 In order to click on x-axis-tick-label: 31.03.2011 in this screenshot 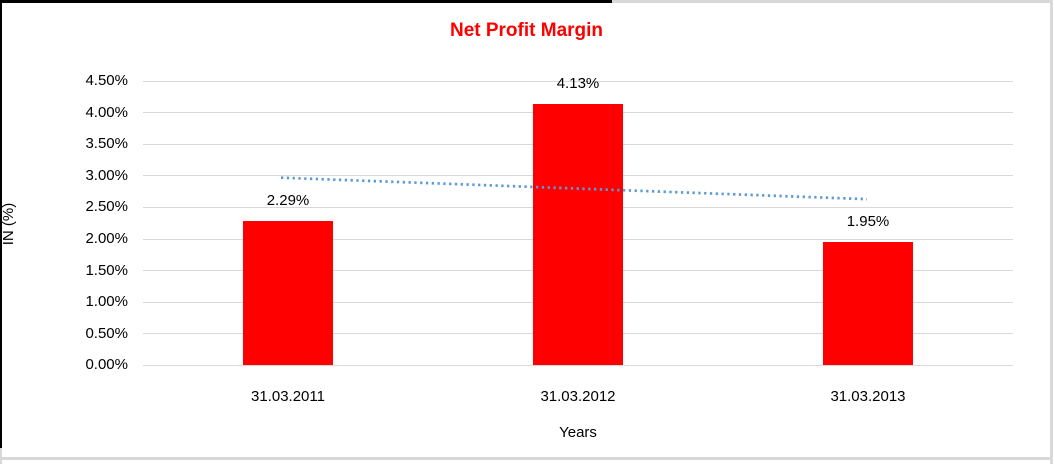, I will do `click(288, 396)`.